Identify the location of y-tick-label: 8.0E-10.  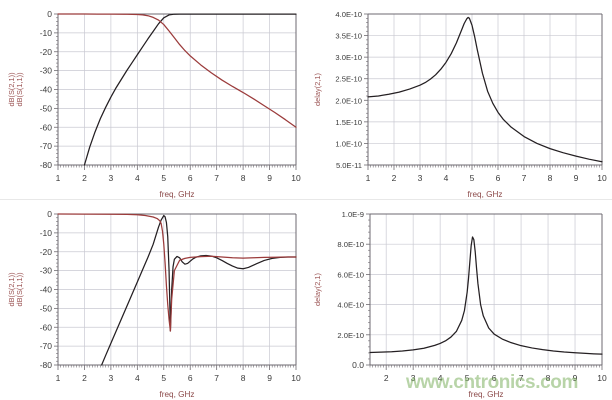
(350, 244).